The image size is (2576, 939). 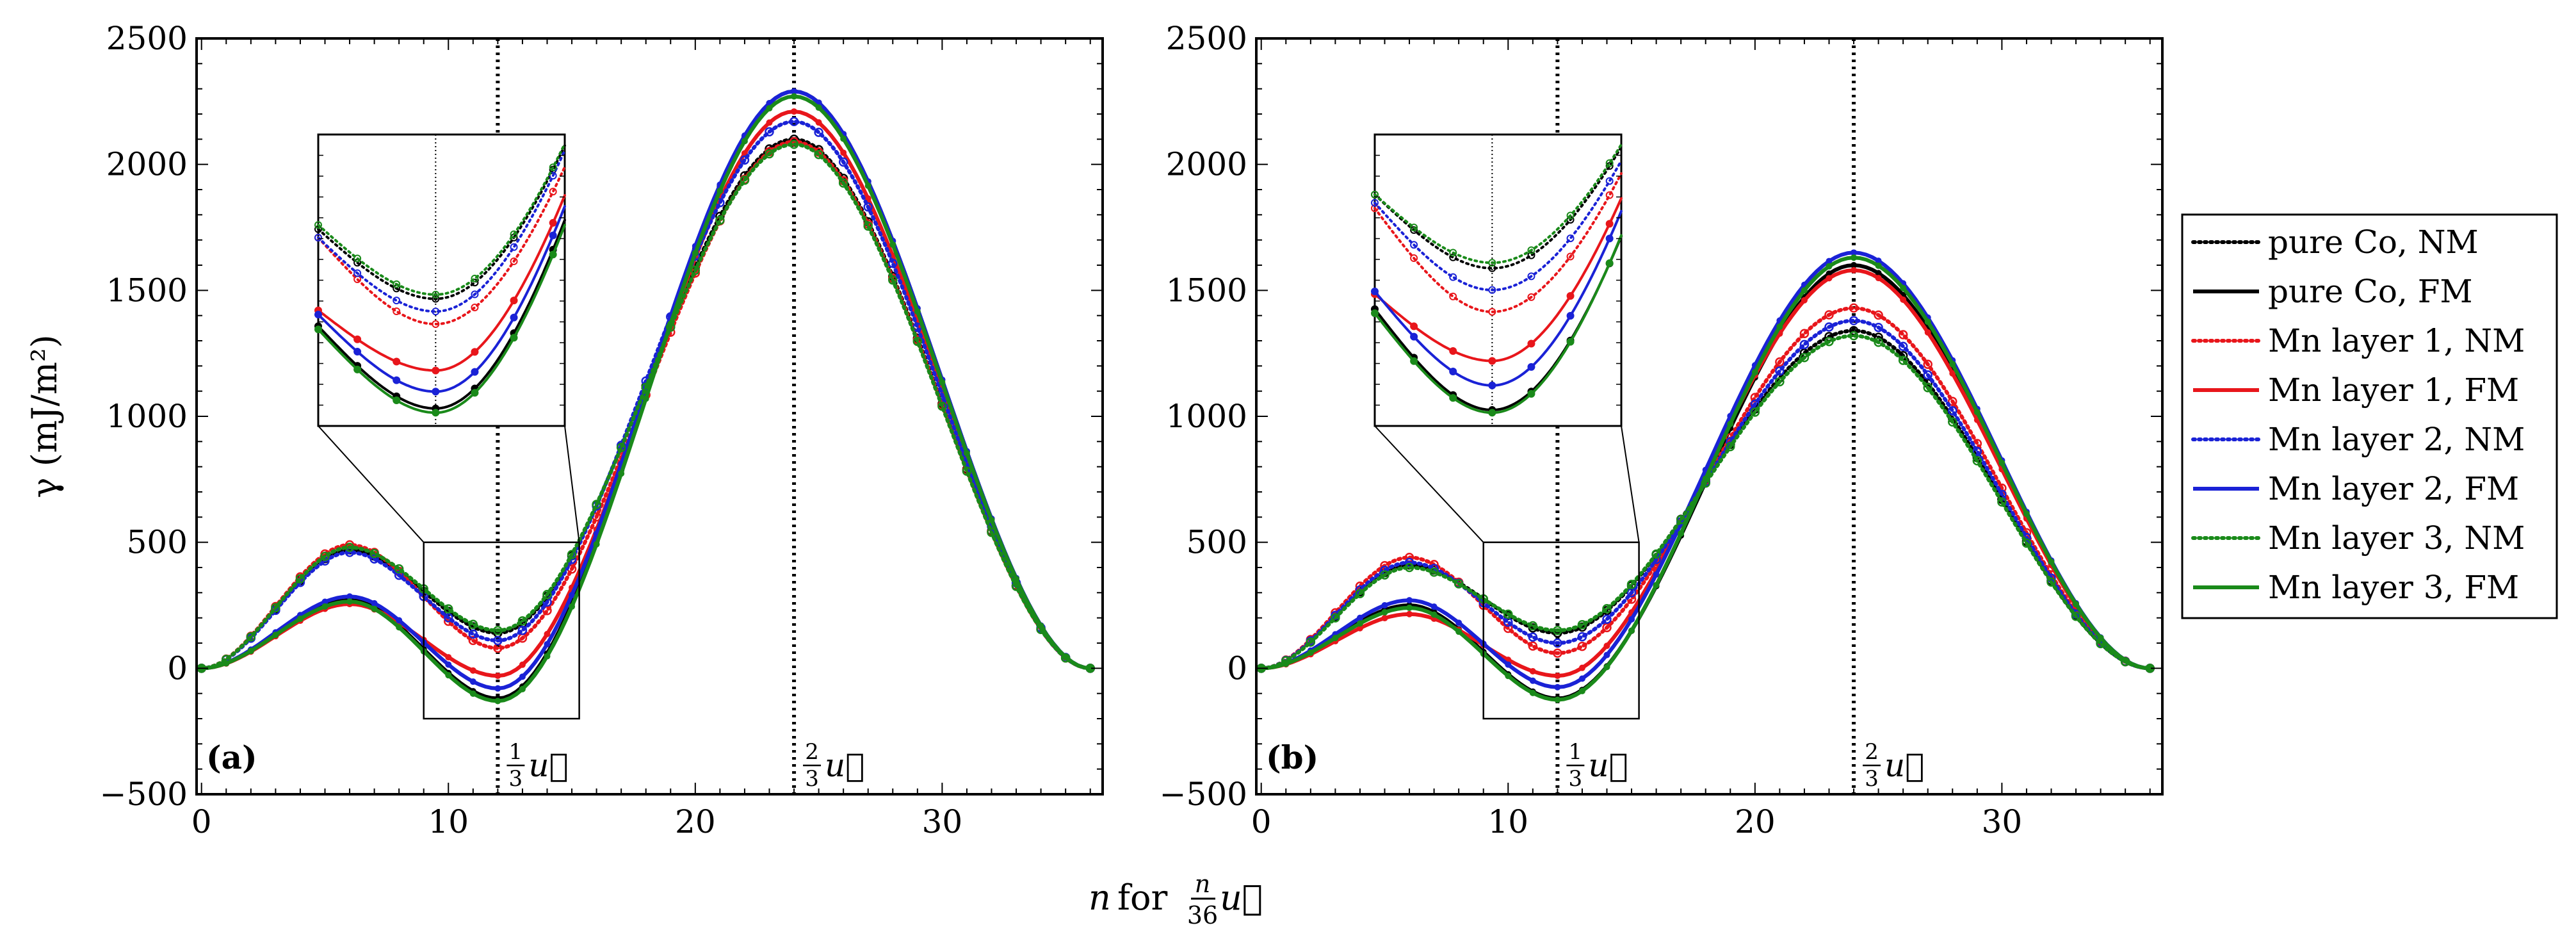 I want to click on x-axis-label-for: for, so click(x=1142, y=898).